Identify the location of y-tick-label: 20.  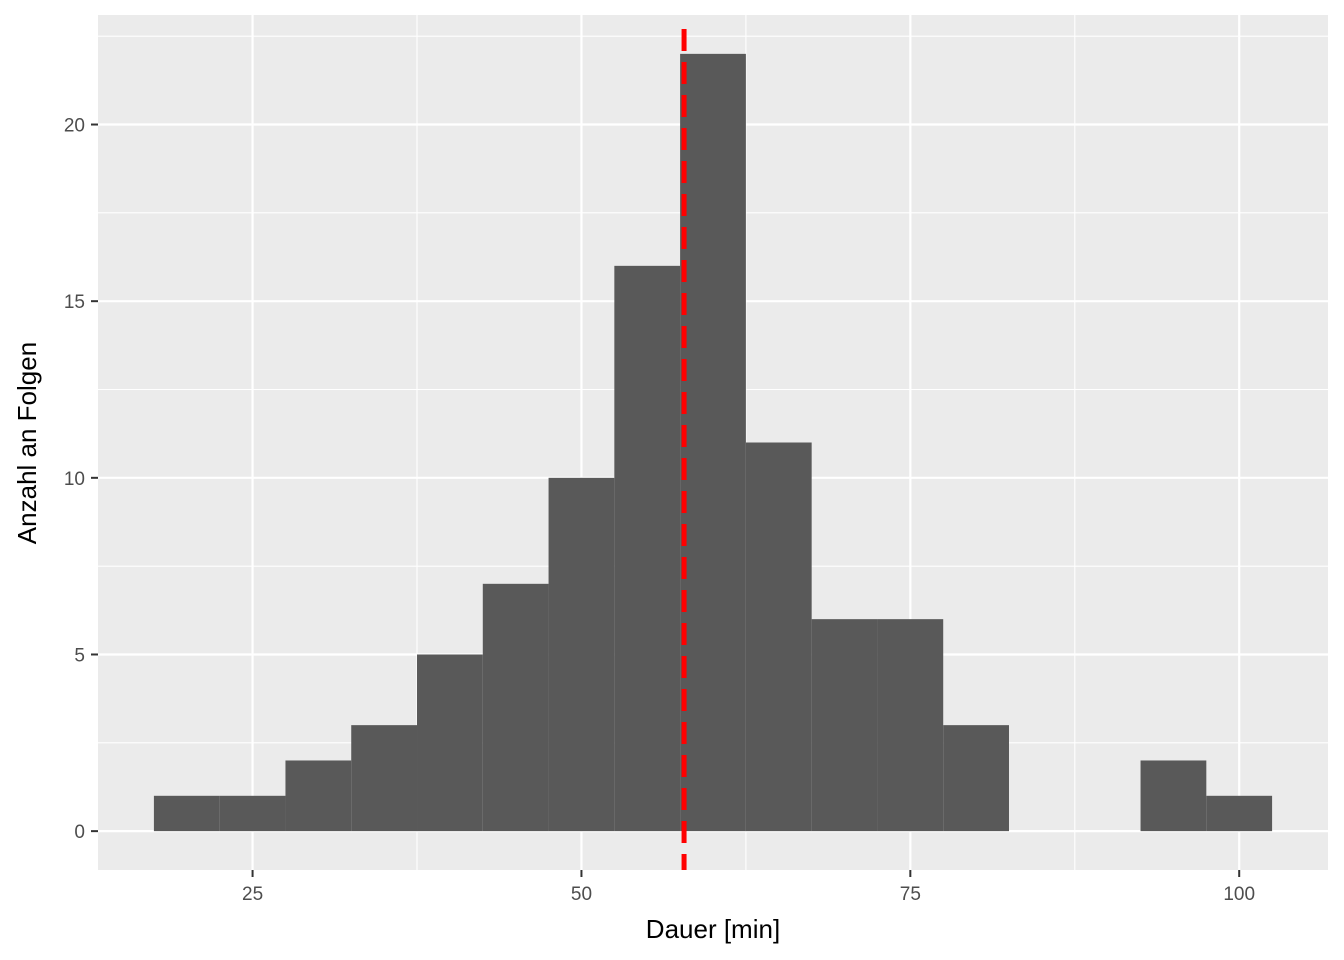
(74, 126).